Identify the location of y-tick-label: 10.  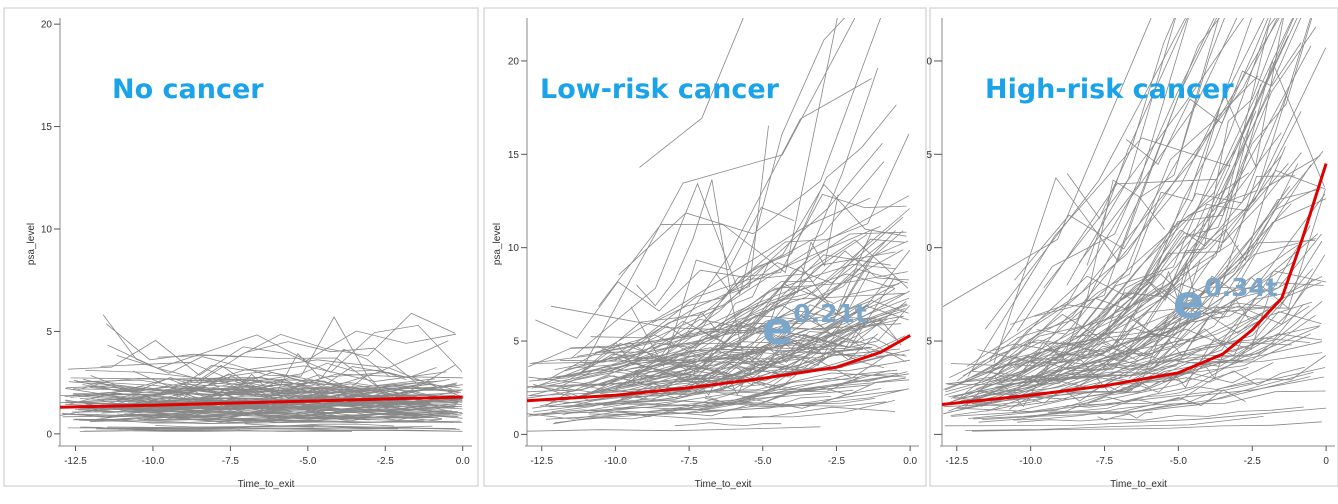
(47, 230).